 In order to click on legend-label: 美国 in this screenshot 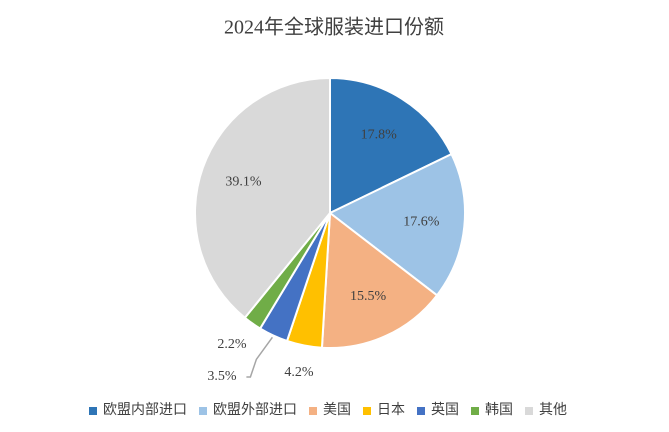, I will do `click(337, 410)`.